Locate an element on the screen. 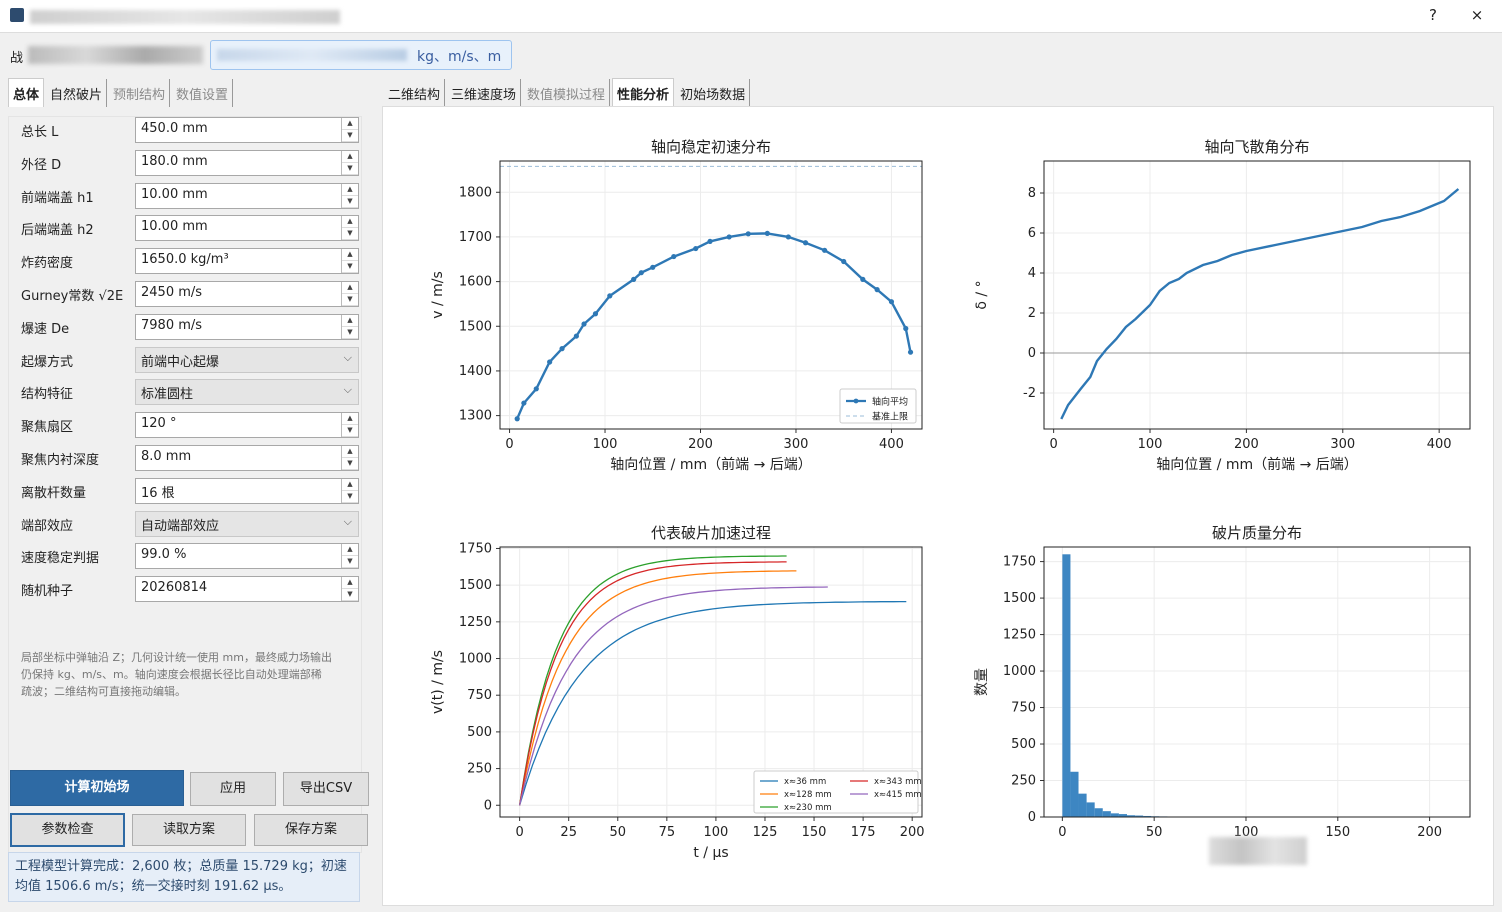 The width and height of the screenshot is (1502, 912). plot-frame is located at coordinates (1257, 682).